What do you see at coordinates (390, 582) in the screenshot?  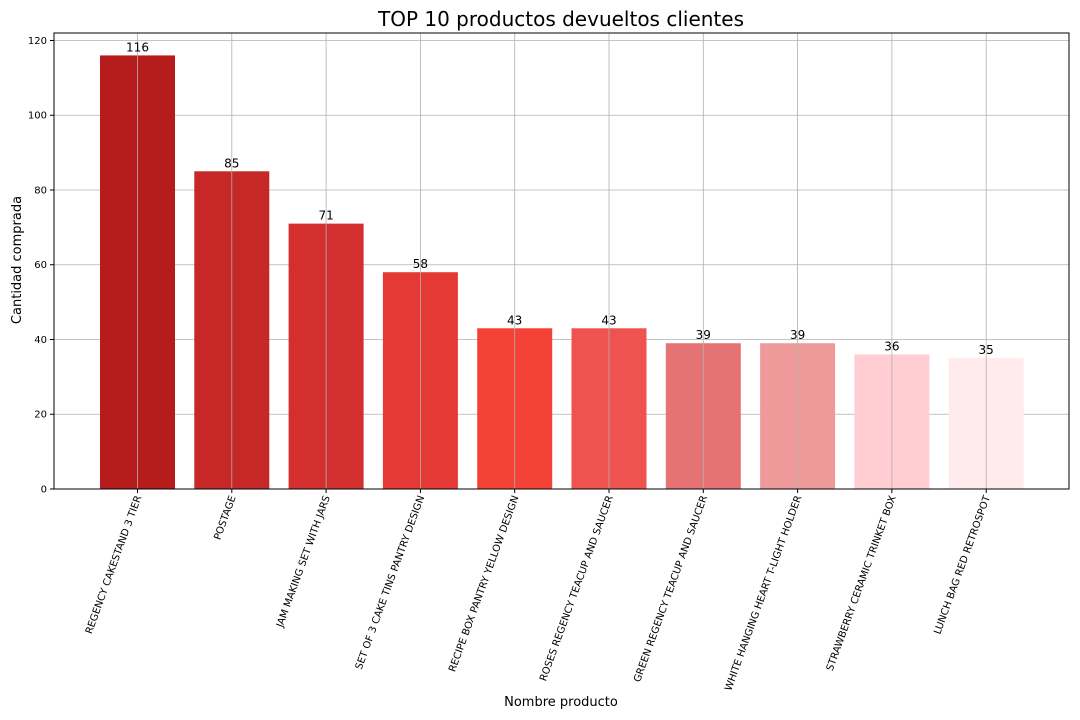 I see `x-tick-label: SET OF 3 CAKE TINS PANTRY DESIGN` at bounding box center [390, 582].